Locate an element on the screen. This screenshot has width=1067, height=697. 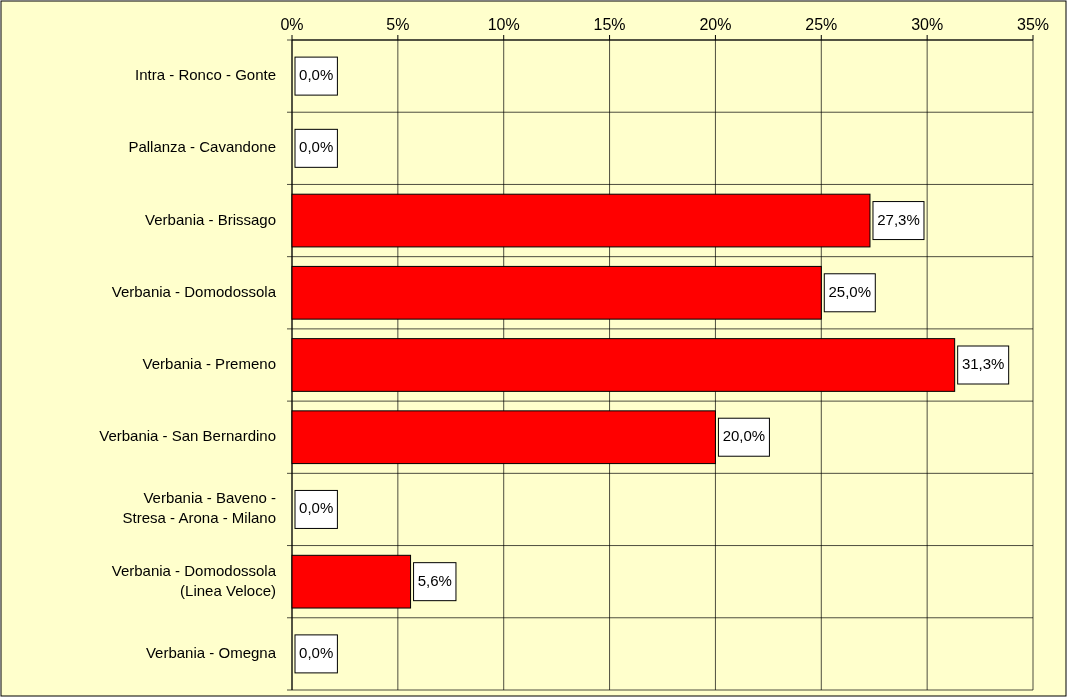
x-tick-label: 0% is located at coordinates (292, 24).